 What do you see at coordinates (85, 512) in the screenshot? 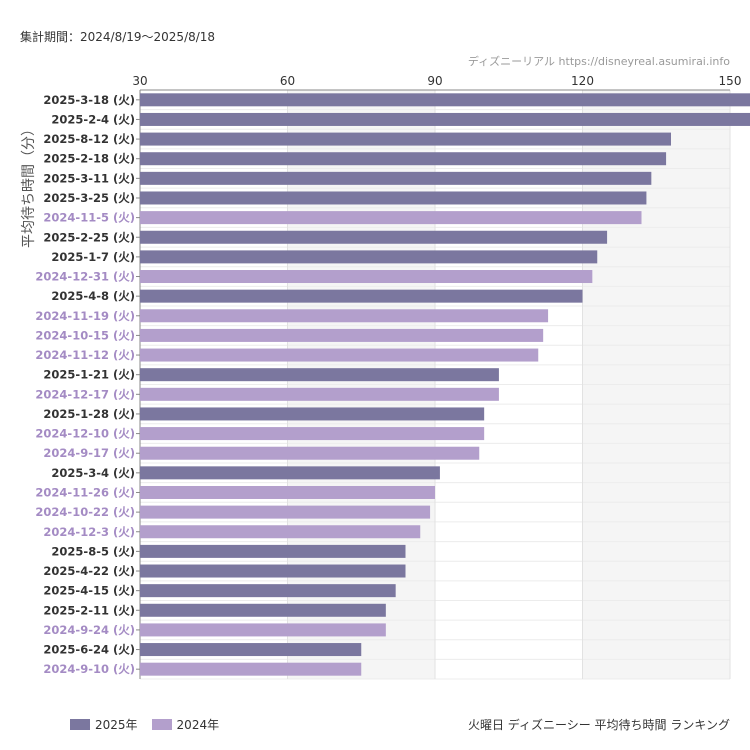
I see `category-label: 2024-10-22 (火)` at bounding box center [85, 512].